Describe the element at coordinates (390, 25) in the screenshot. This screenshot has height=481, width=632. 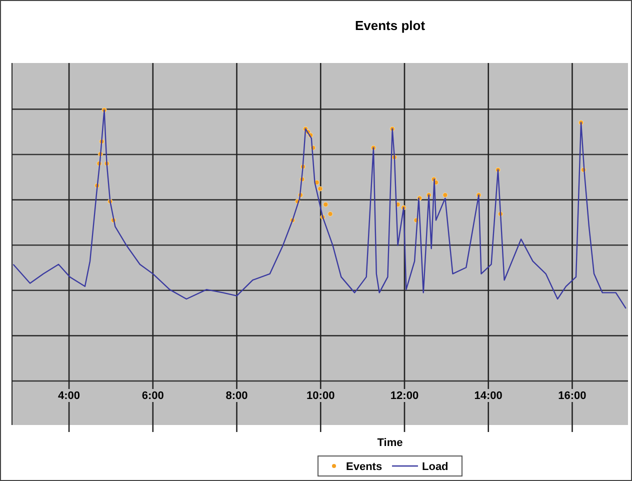
I see `chart-title: Events plot` at that location.